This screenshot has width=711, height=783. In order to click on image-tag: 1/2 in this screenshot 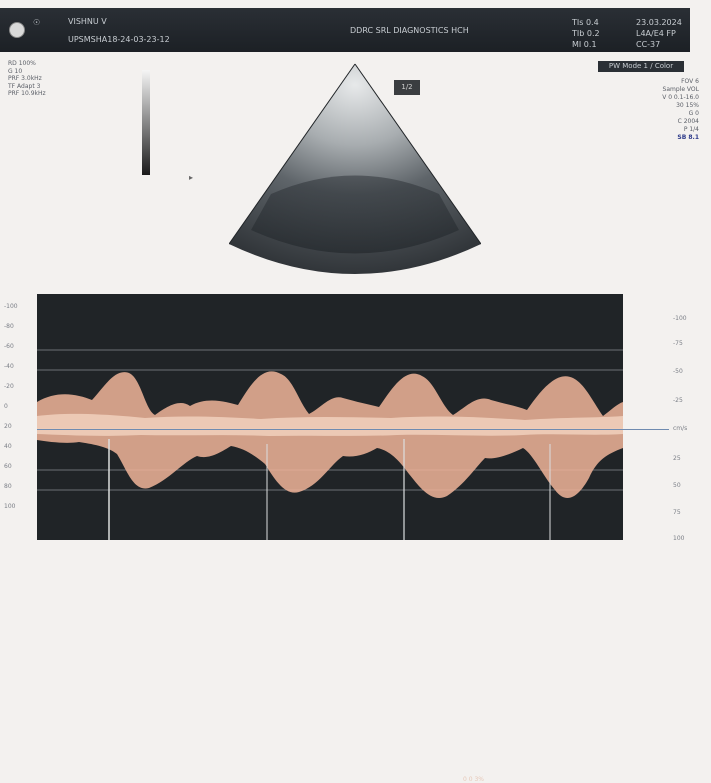, I will do `click(407, 87)`.